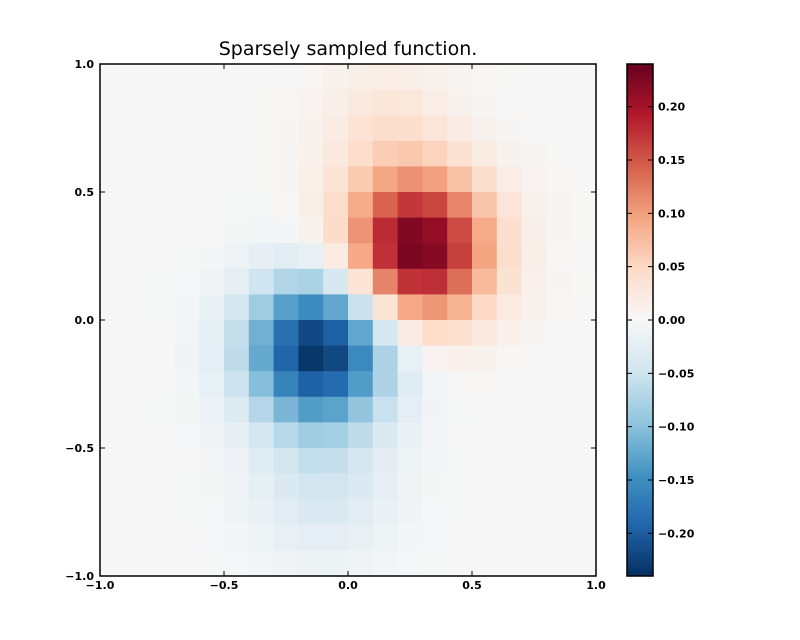 The height and width of the screenshot is (640, 800). I want to click on x-tick-label: 1.0, so click(596, 585).